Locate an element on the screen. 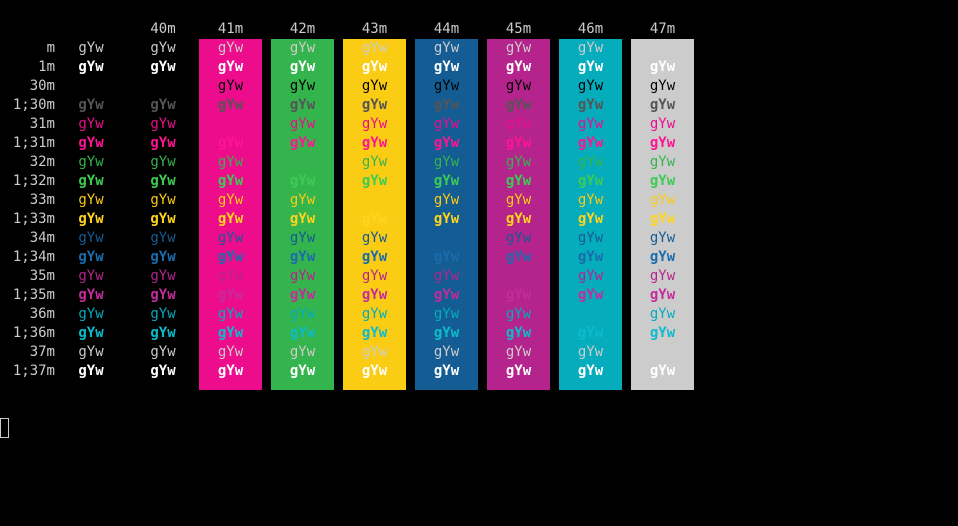 The image size is (958, 526). row-label: 1m is located at coordinates (46, 67).